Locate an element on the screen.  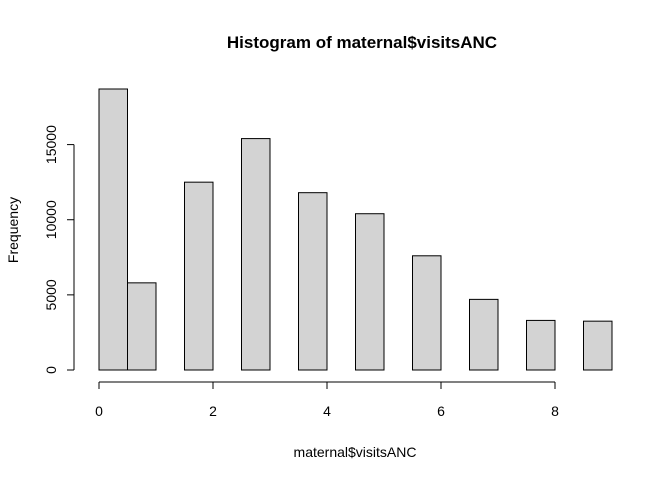
x-tick-label: 4 is located at coordinates (327, 411).